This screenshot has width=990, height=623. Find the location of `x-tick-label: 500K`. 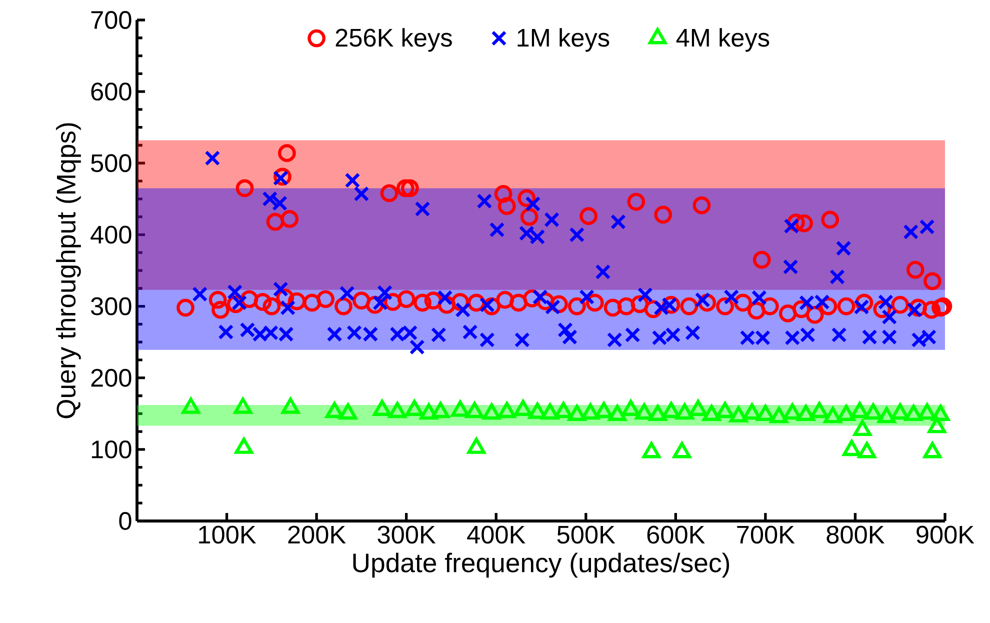

x-tick-label: 500K is located at coordinates (586, 535).